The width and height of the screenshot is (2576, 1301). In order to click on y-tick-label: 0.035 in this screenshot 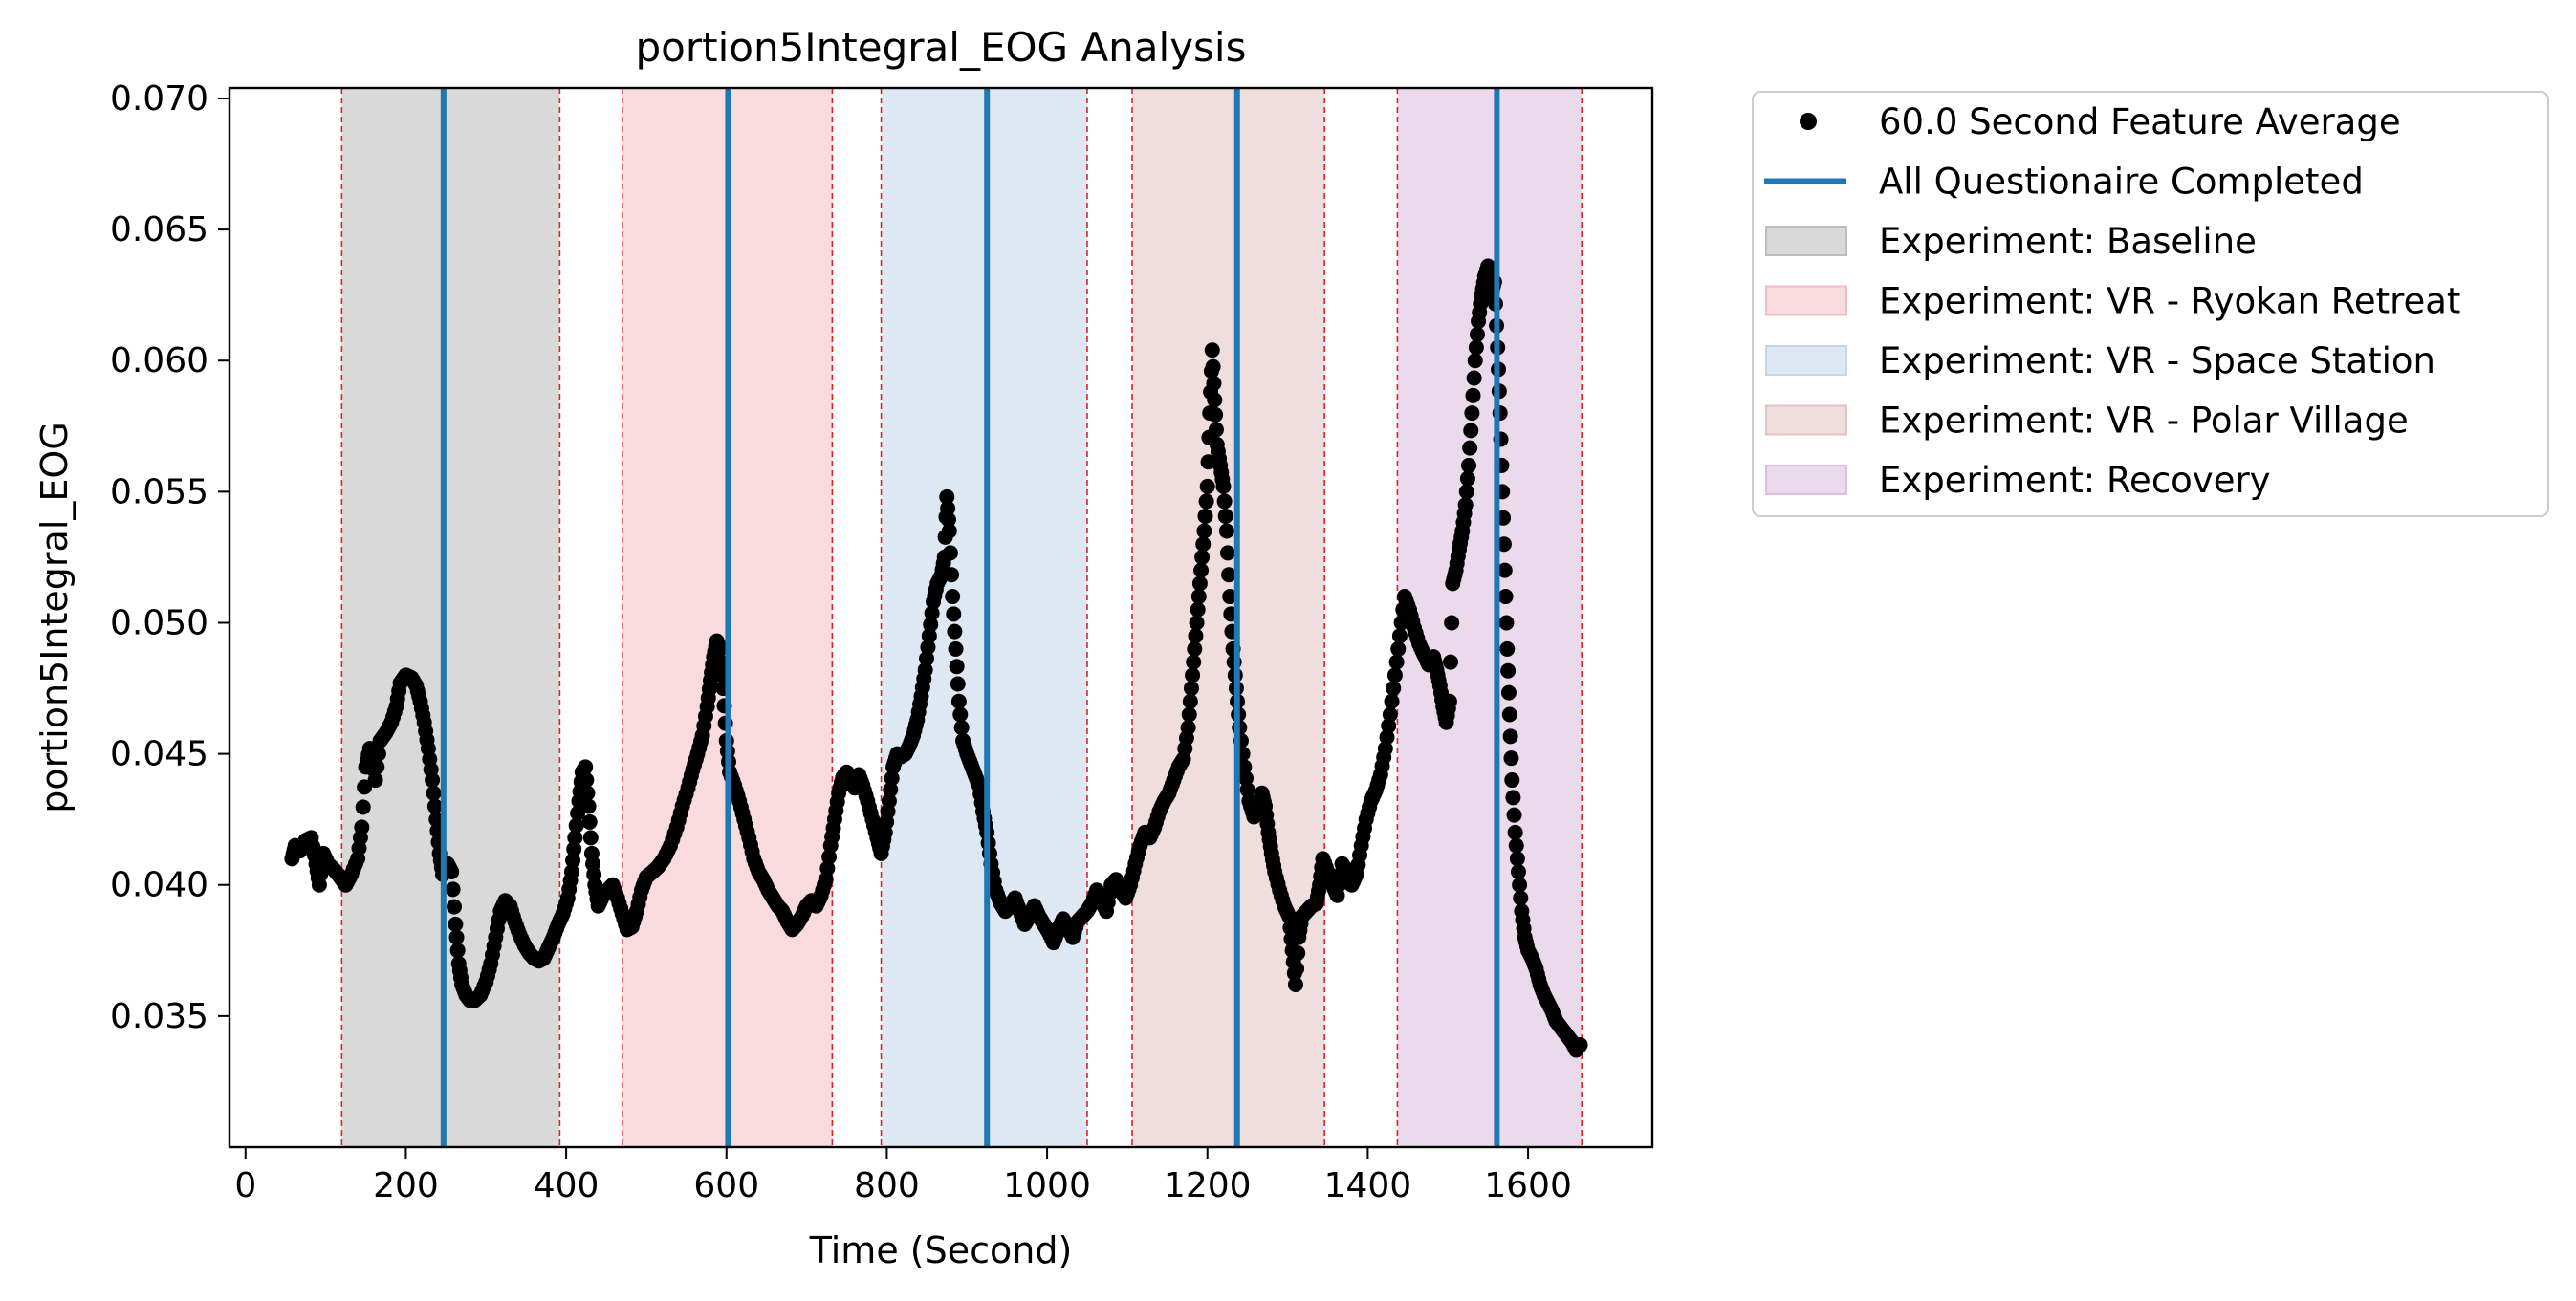, I will do `click(159, 1017)`.